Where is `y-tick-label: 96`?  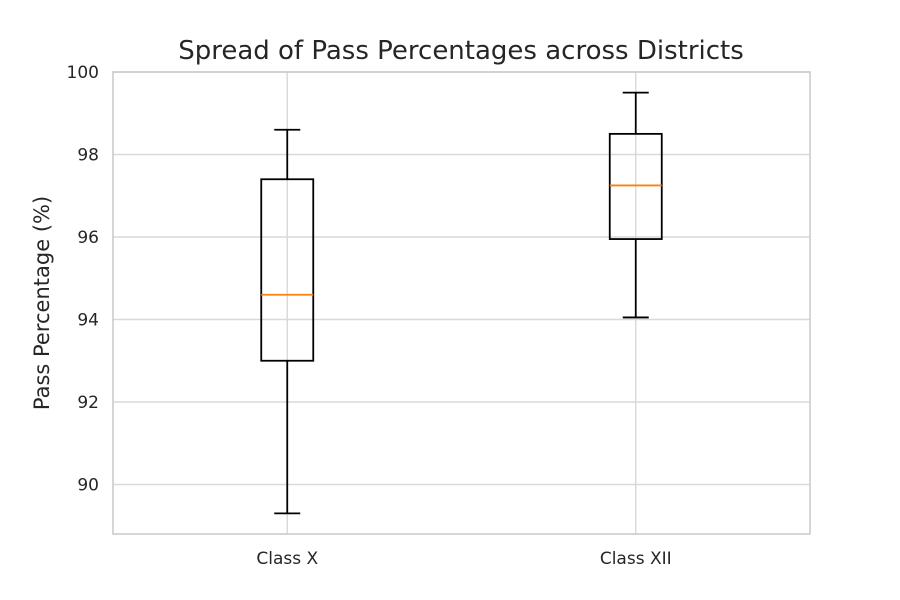 y-tick-label: 96 is located at coordinates (88, 238).